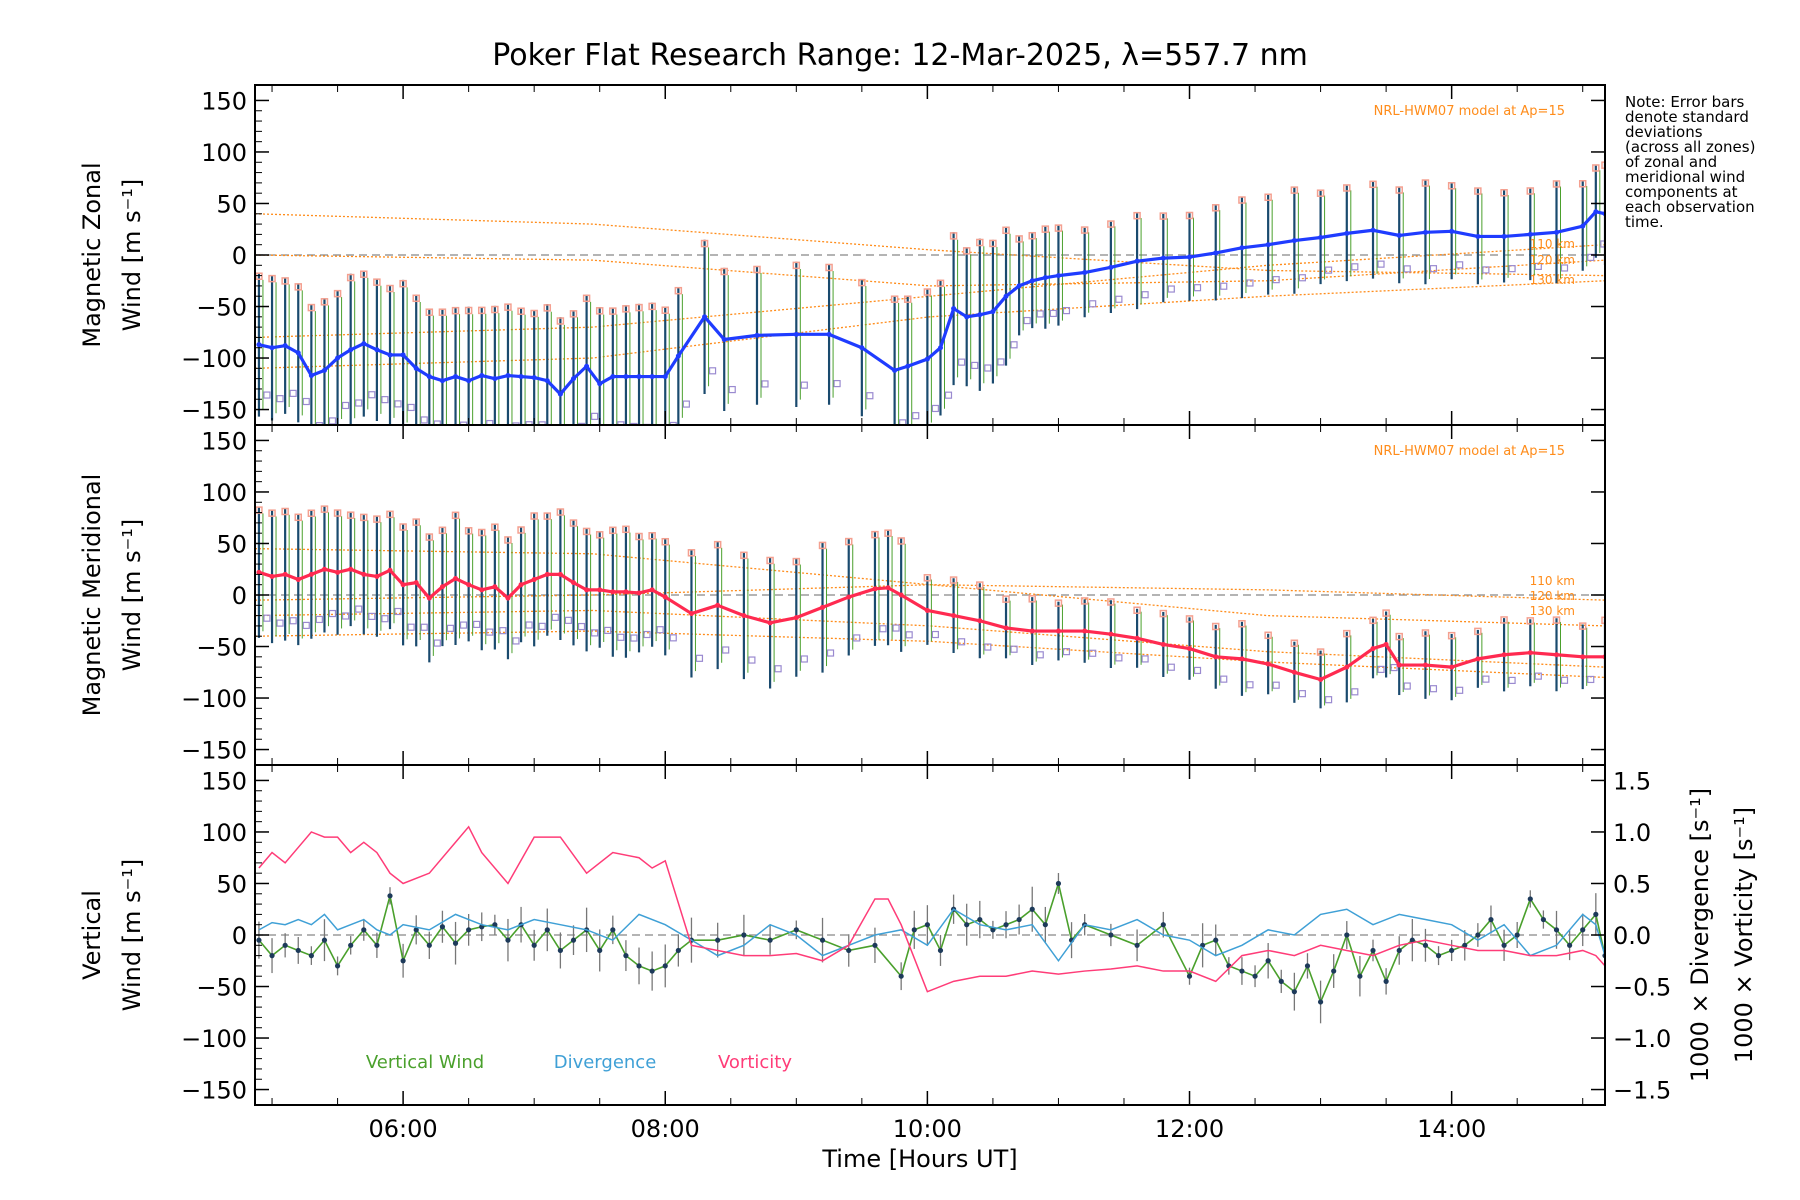  Describe the element at coordinates (224, 493) in the screenshot. I see `y-tick-label: 100` at that location.